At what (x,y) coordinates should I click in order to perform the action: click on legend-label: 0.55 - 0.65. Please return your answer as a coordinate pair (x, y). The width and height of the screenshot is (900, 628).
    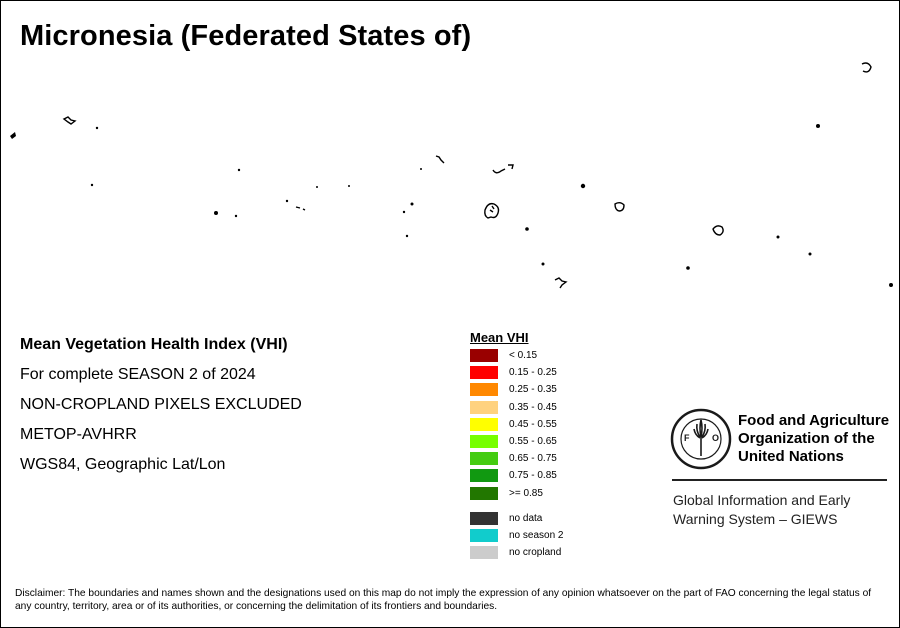
    Looking at the image, I should click on (533, 441).